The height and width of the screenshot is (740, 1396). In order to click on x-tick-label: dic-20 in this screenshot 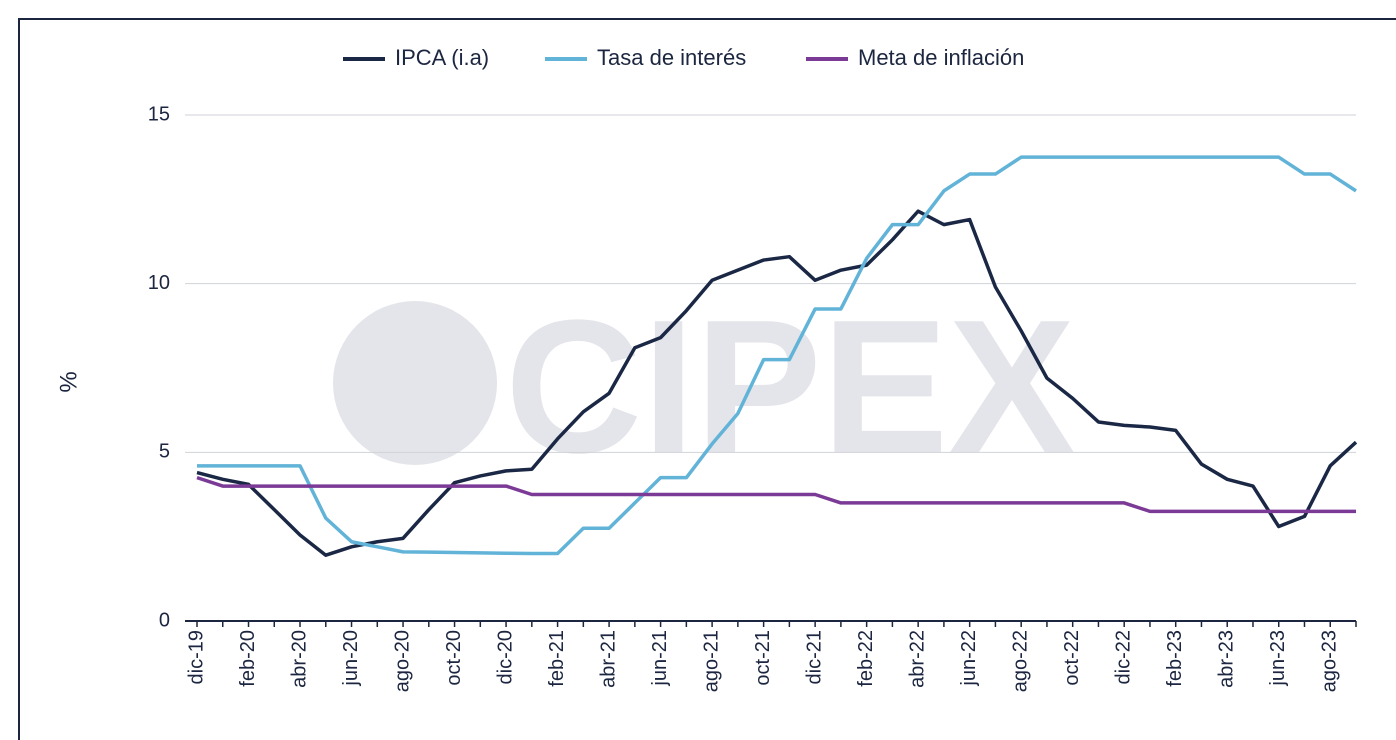, I will do `click(505, 657)`.